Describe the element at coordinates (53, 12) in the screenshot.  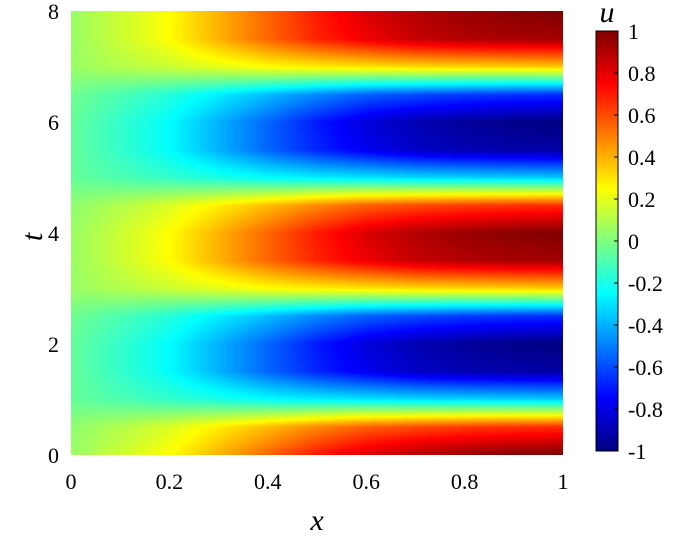
I see `y-tick-label: 8` at that location.